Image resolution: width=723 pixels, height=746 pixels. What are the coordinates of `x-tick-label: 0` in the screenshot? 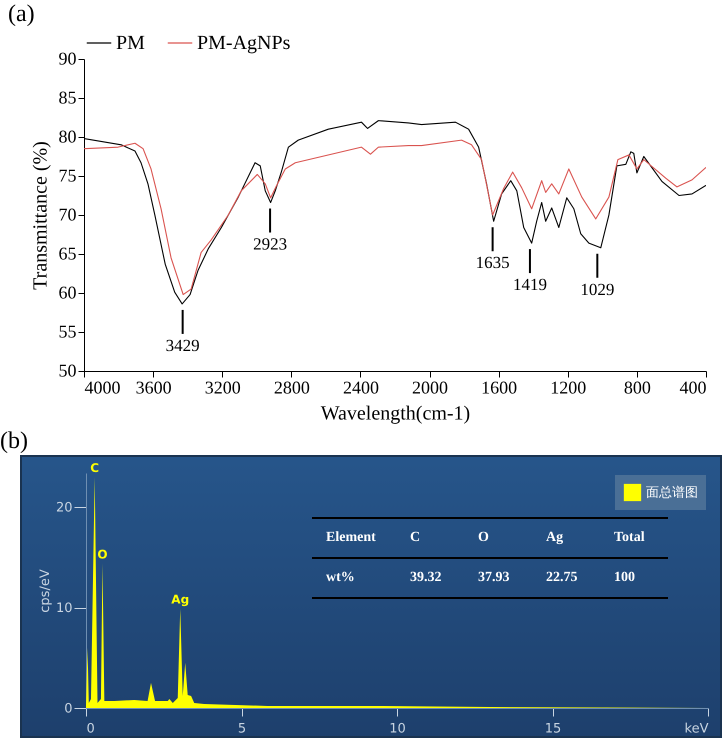 It's located at (90, 729).